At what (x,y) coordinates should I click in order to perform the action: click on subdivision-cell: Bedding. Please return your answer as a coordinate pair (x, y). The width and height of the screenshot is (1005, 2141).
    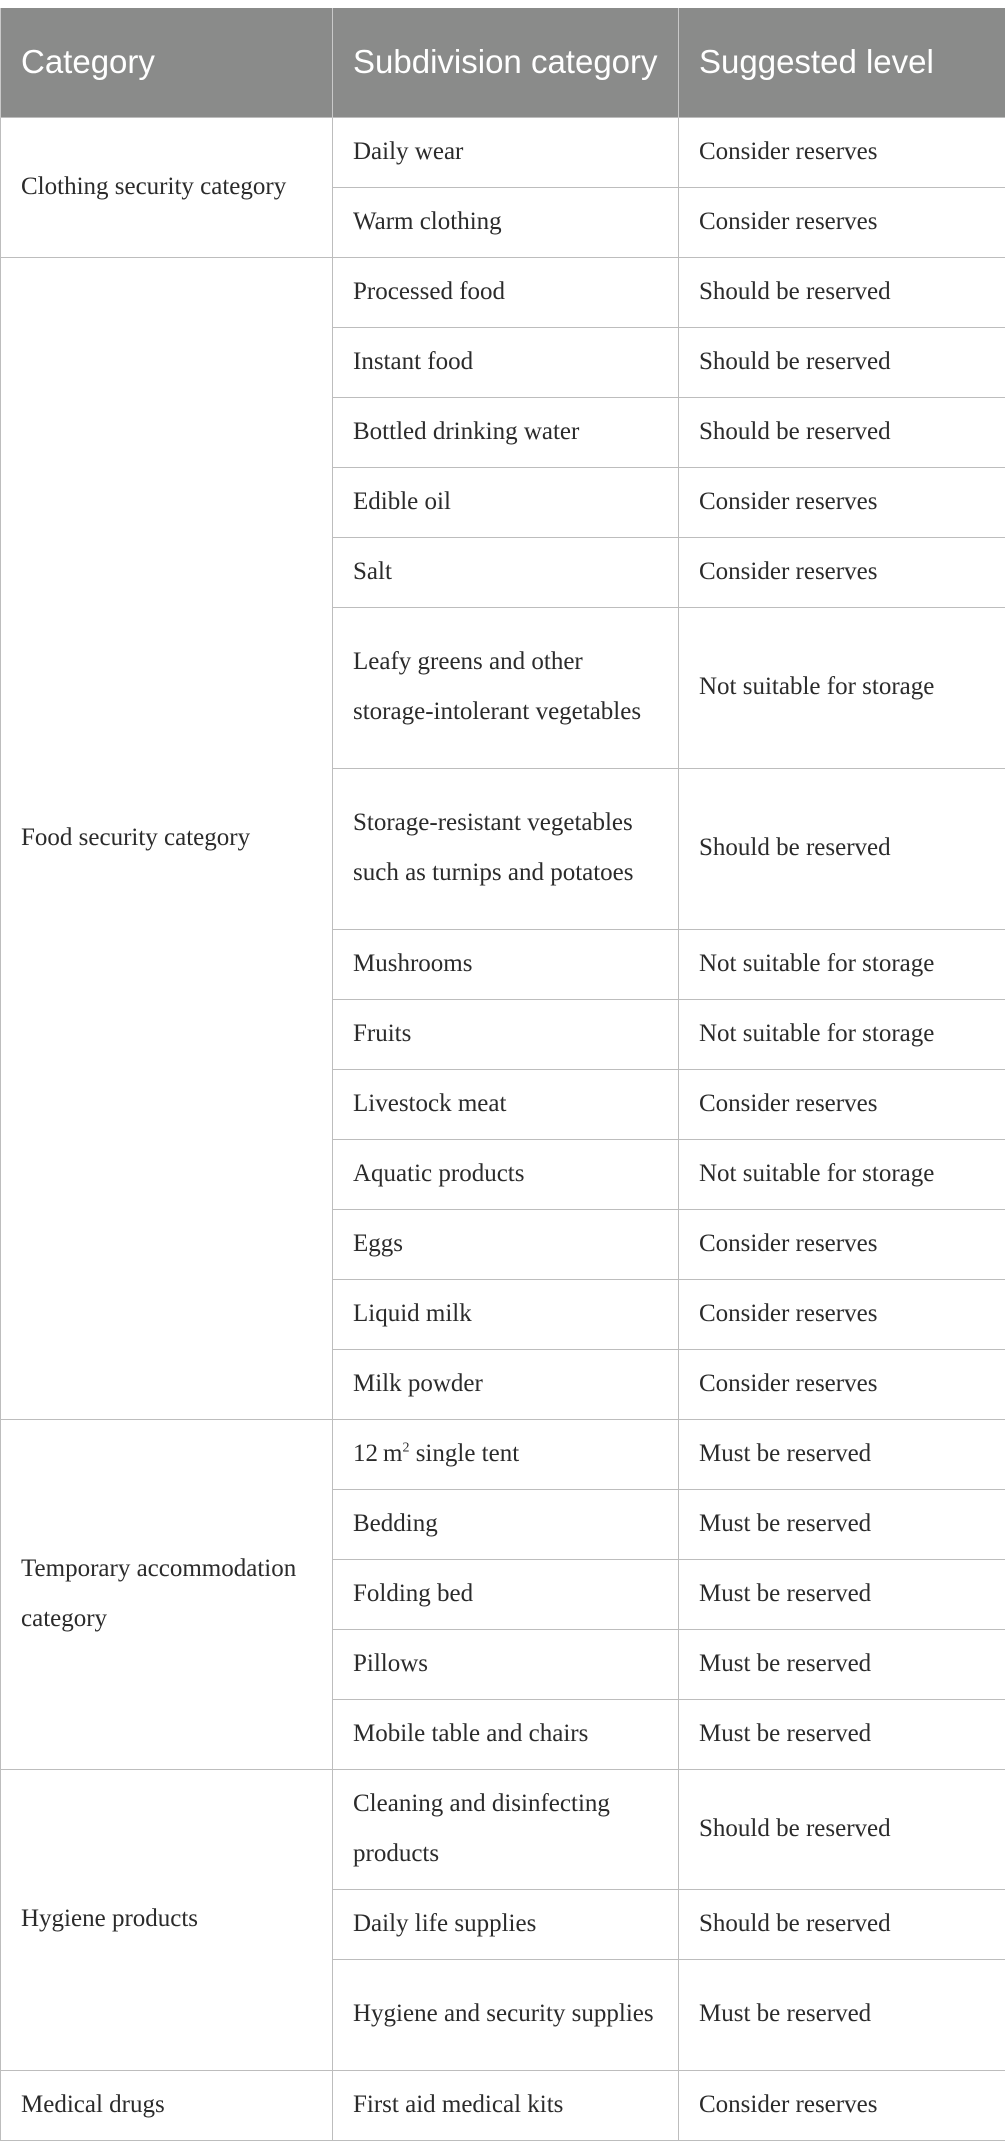
    Looking at the image, I should click on (506, 1524).